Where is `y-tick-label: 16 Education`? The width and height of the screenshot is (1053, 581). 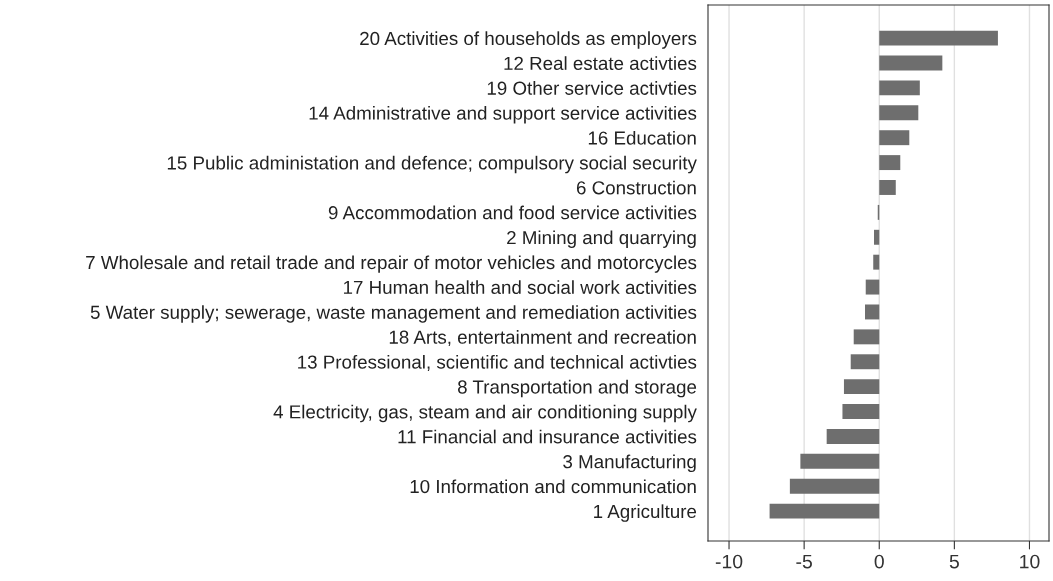 y-tick-label: 16 Education is located at coordinates (642, 137).